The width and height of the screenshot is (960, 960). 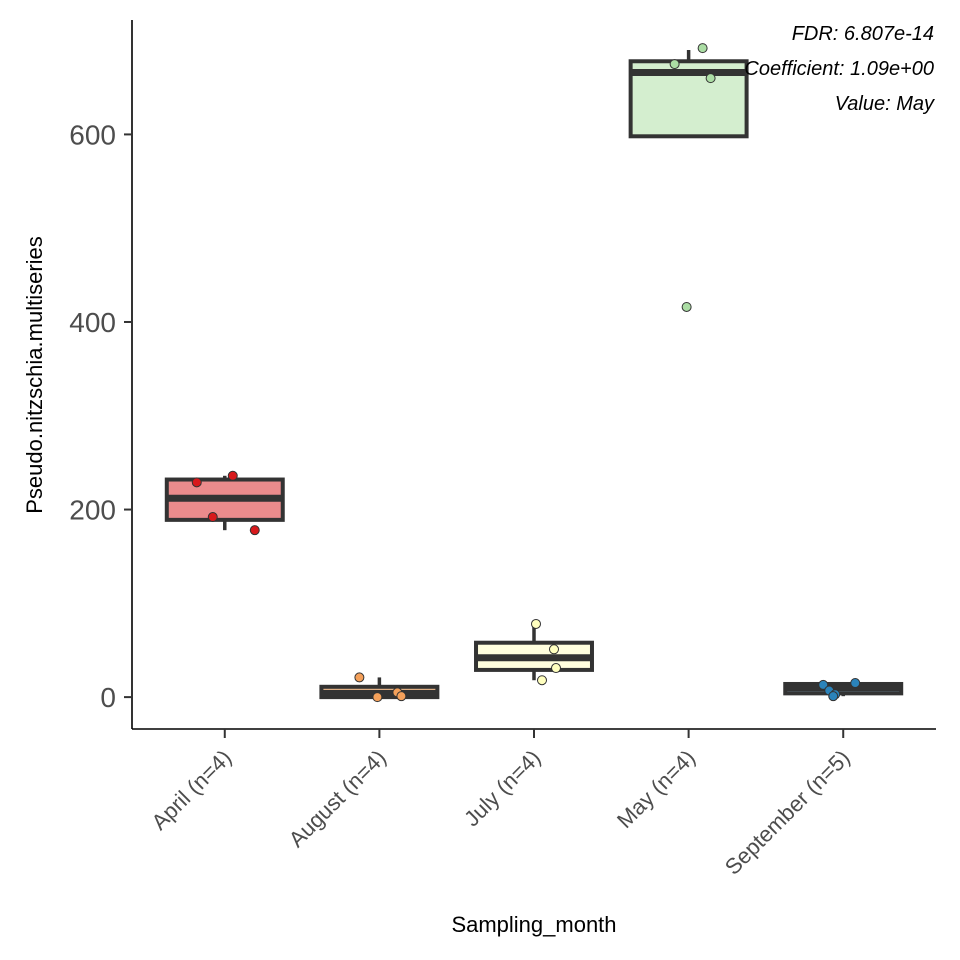 I want to click on stat-annotation: FDR: 6.807e-14, so click(x=863, y=34).